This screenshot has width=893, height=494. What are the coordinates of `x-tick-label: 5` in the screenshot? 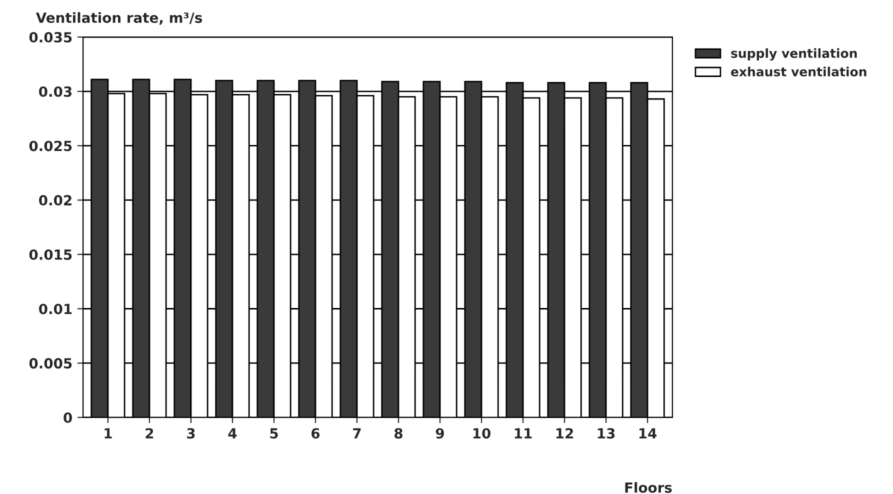 It's located at (274, 433).